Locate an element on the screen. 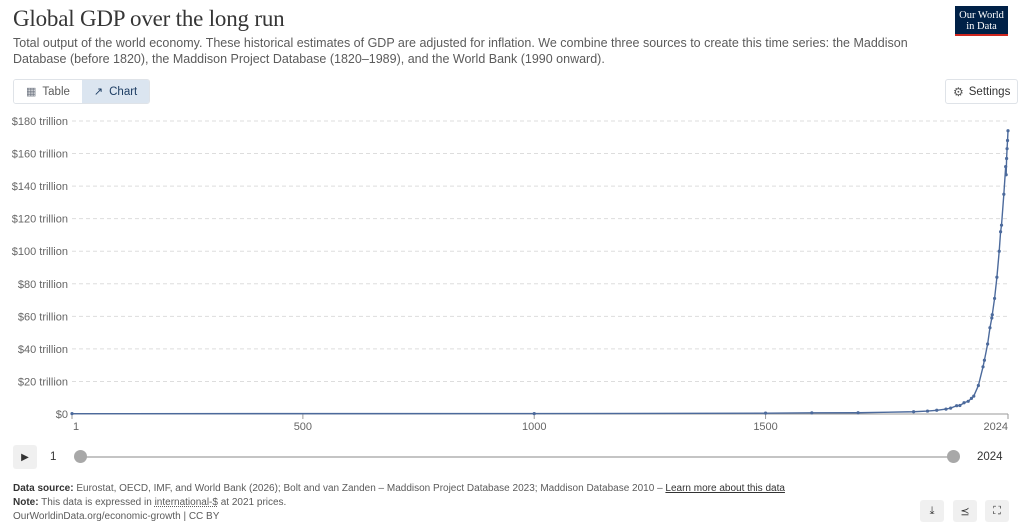  line-chart-icon: ↗ is located at coordinates (98, 92).